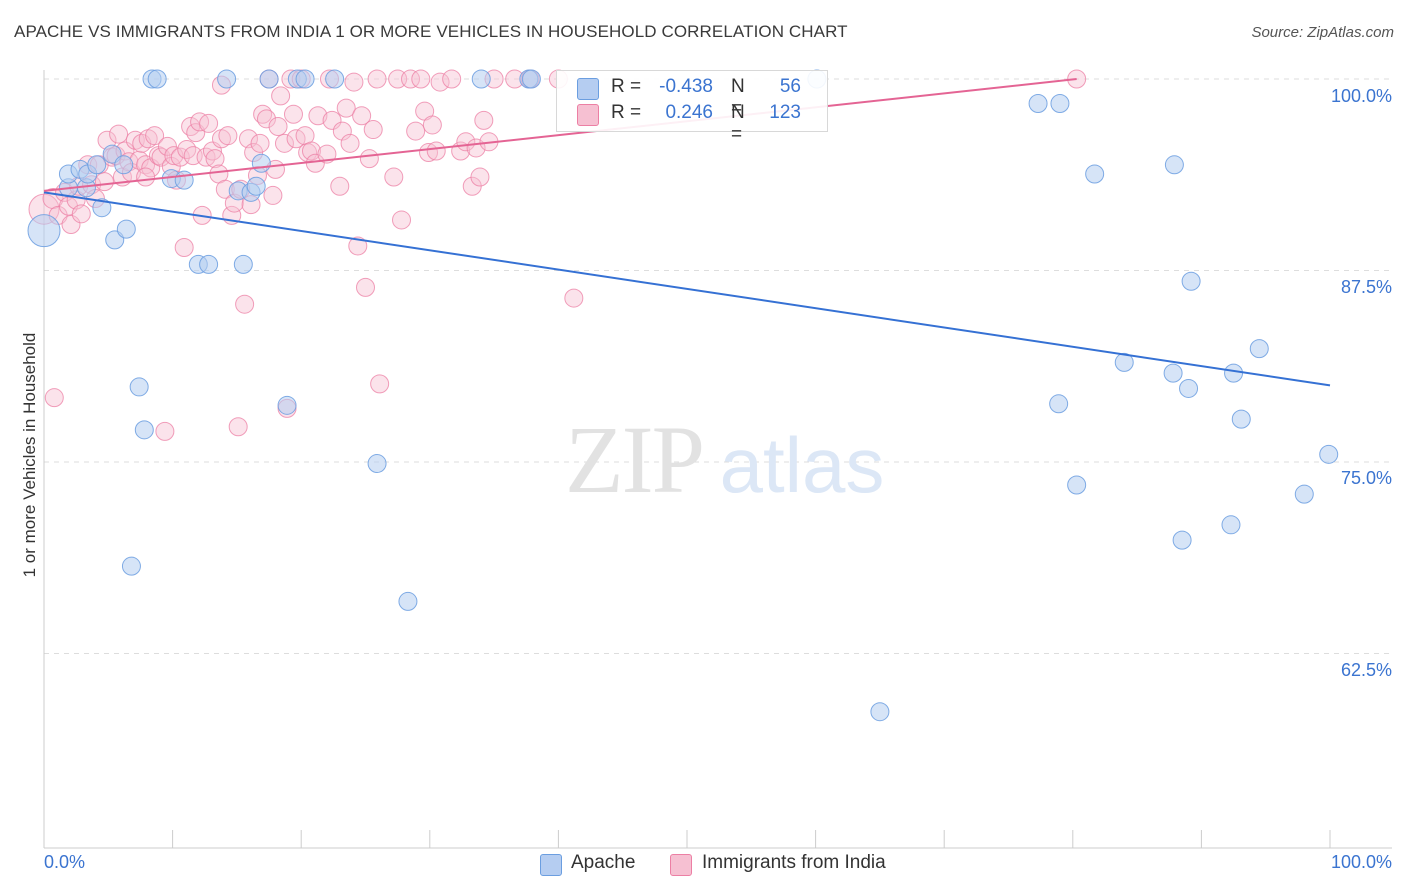  Describe the element at coordinates (794, 862) in the screenshot. I see `india-legend-label: Immigrants from India` at that location.